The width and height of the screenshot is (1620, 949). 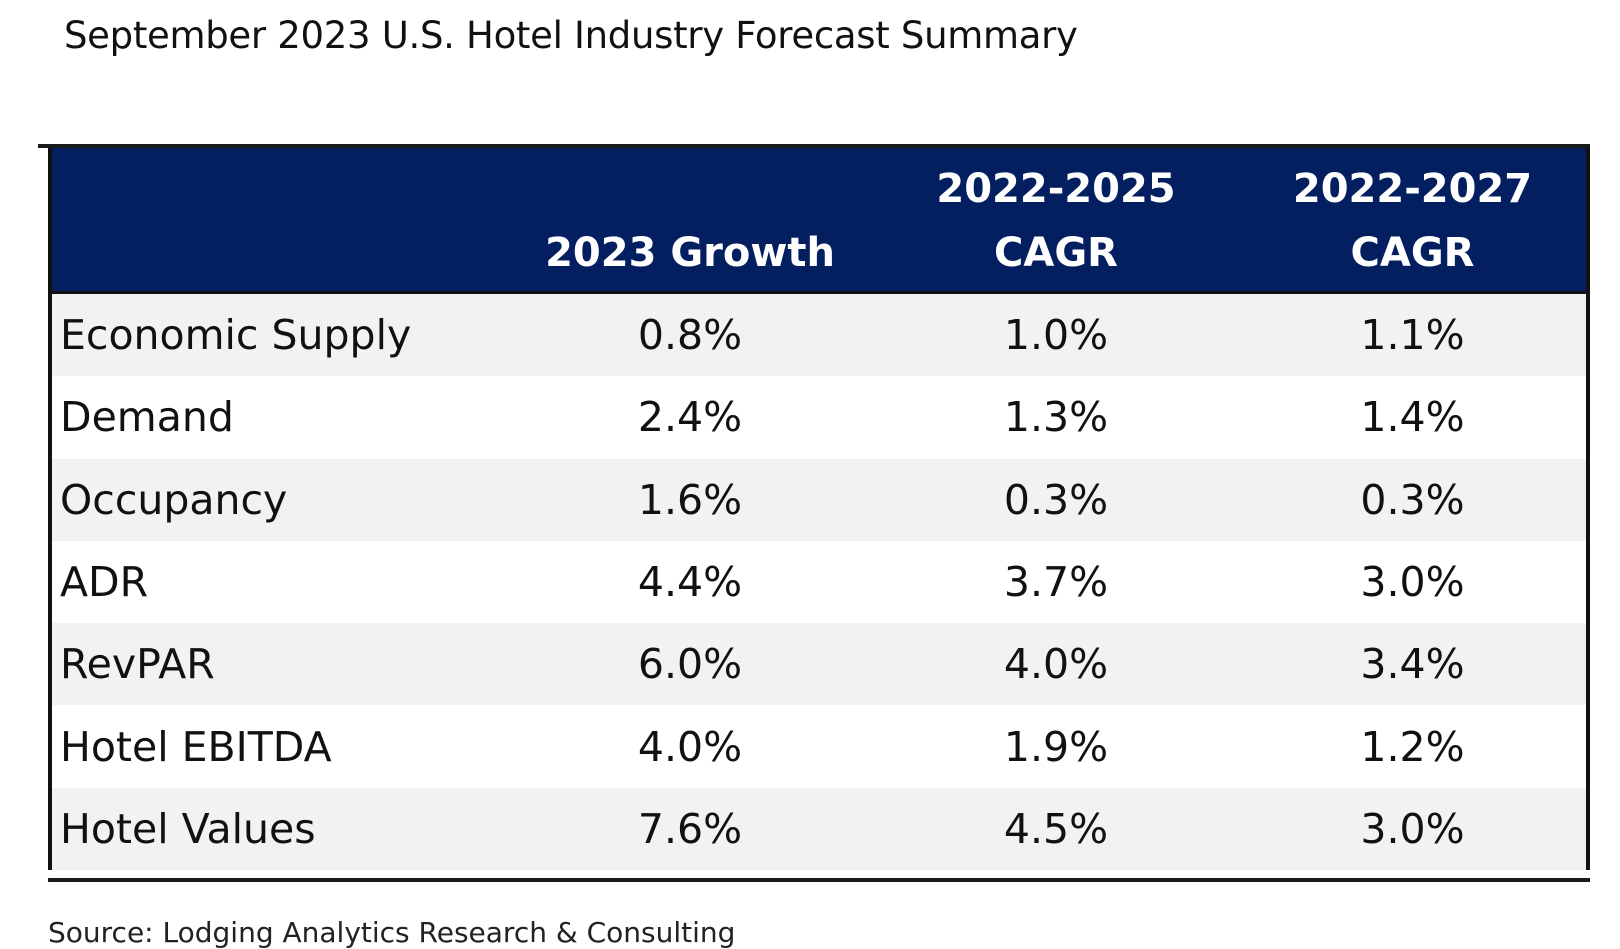 What do you see at coordinates (196, 746) in the screenshot?
I see `row-label: Hotel EBITDA` at bounding box center [196, 746].